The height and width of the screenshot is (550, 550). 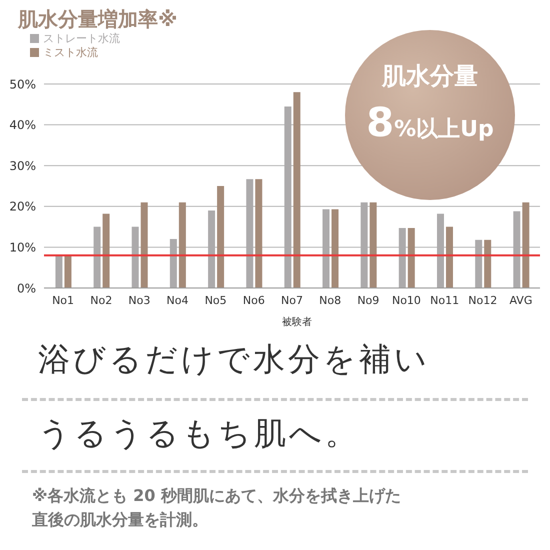 I want to click on x-tick-label: No8, so click(x=330, y=300).